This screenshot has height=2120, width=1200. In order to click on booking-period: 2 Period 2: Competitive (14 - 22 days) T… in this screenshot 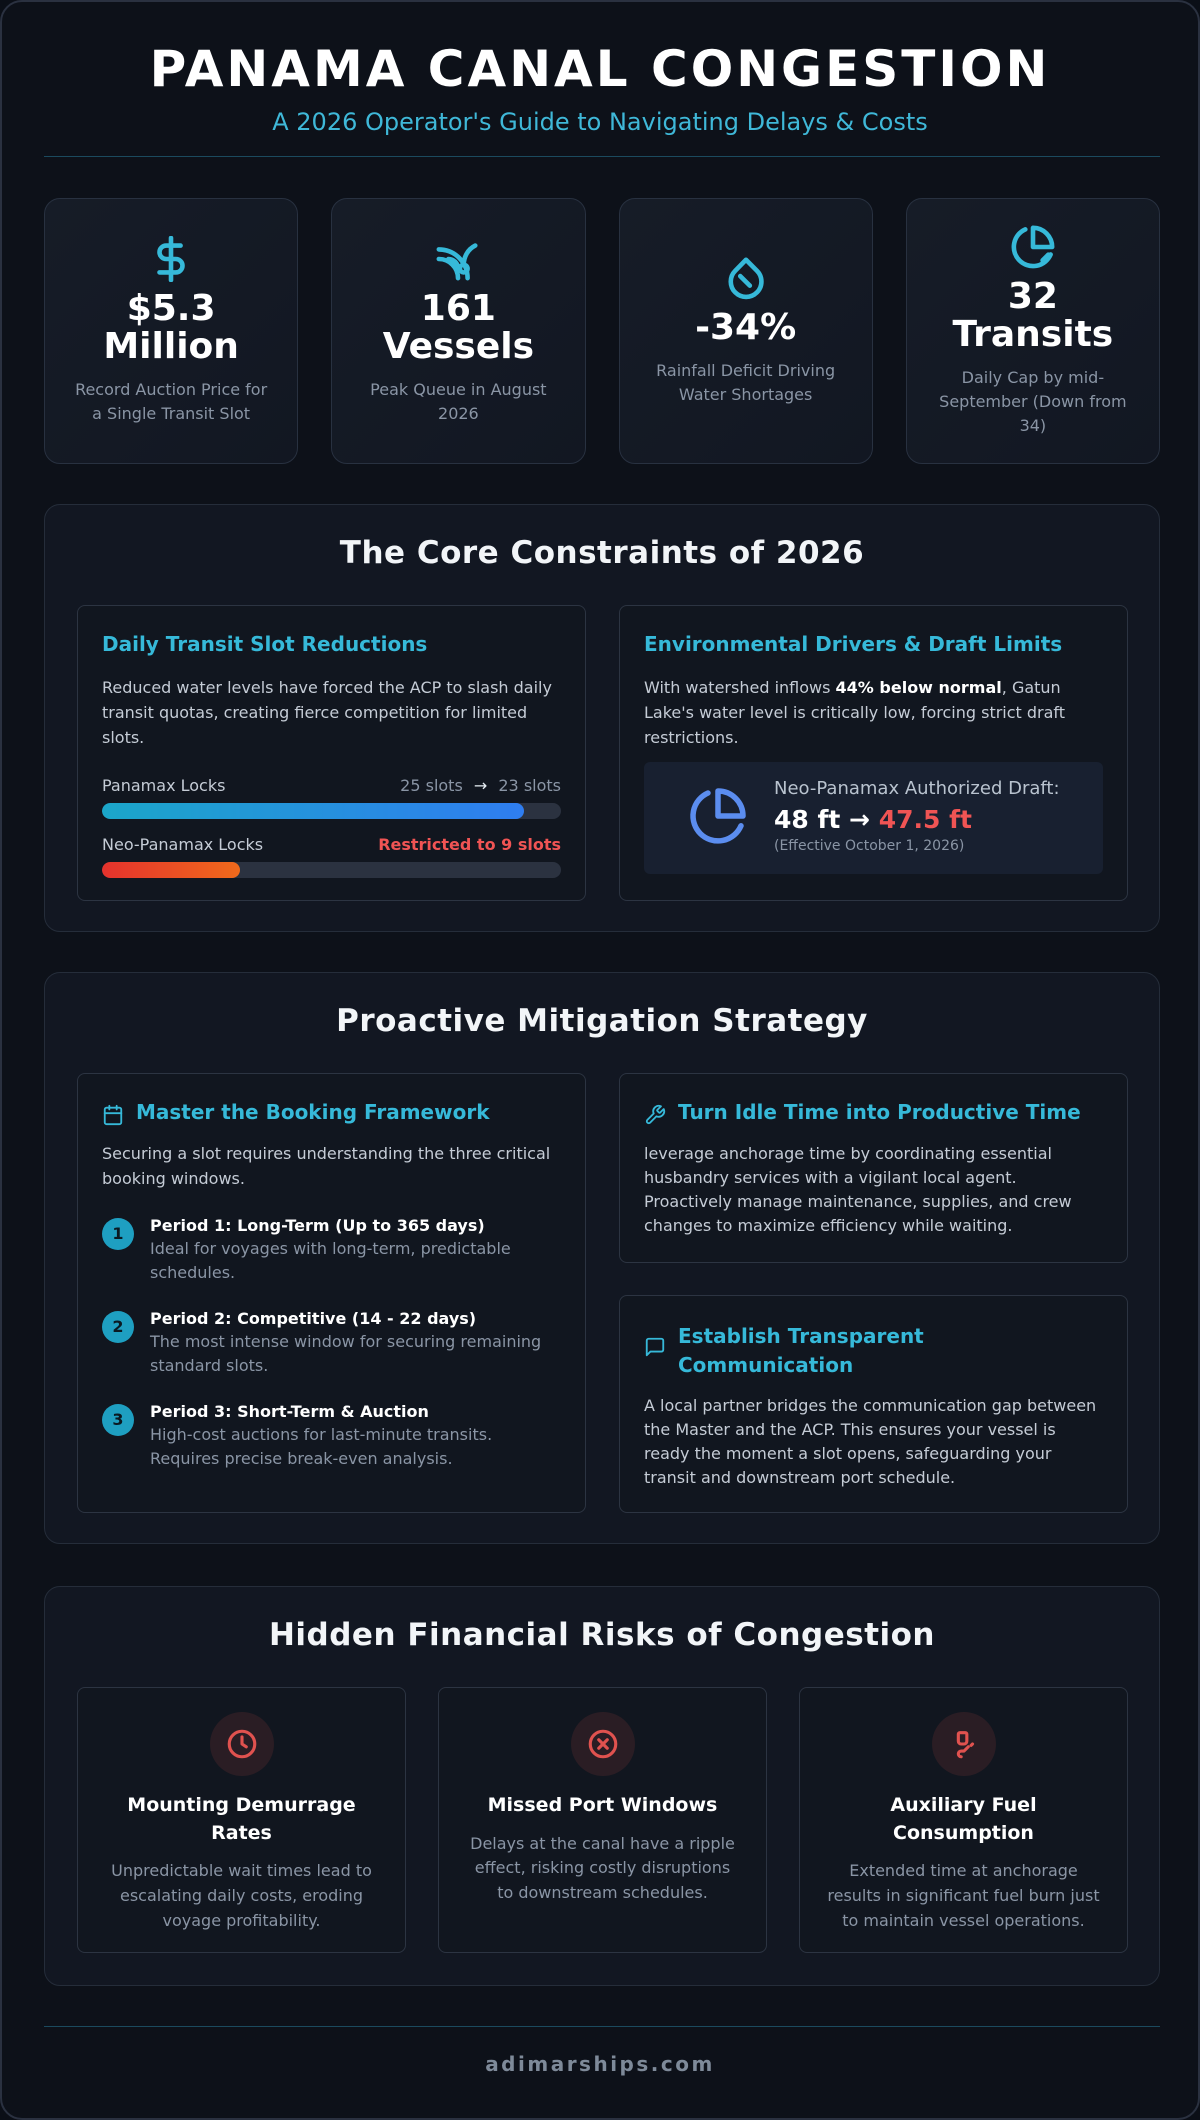, I will do `click(331, 1343)`.